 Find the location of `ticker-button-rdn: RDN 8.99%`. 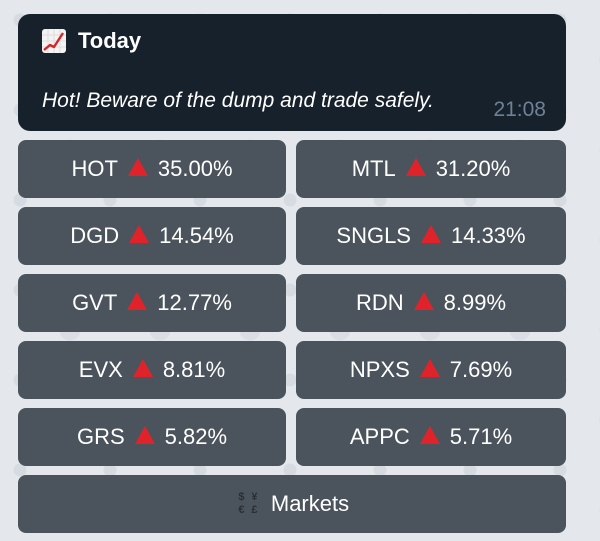

ticker-button-rdn: RDN 8.99% is located at coordinates (431, 303).